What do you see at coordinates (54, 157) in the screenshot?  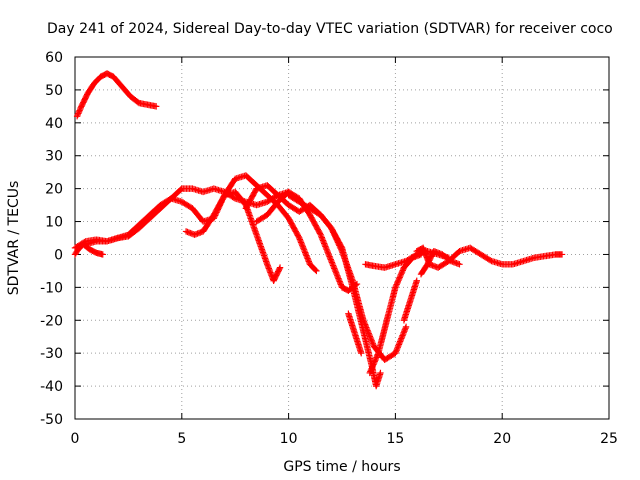 I see `y-tick-label: 30` at bounding box center [54, 157].